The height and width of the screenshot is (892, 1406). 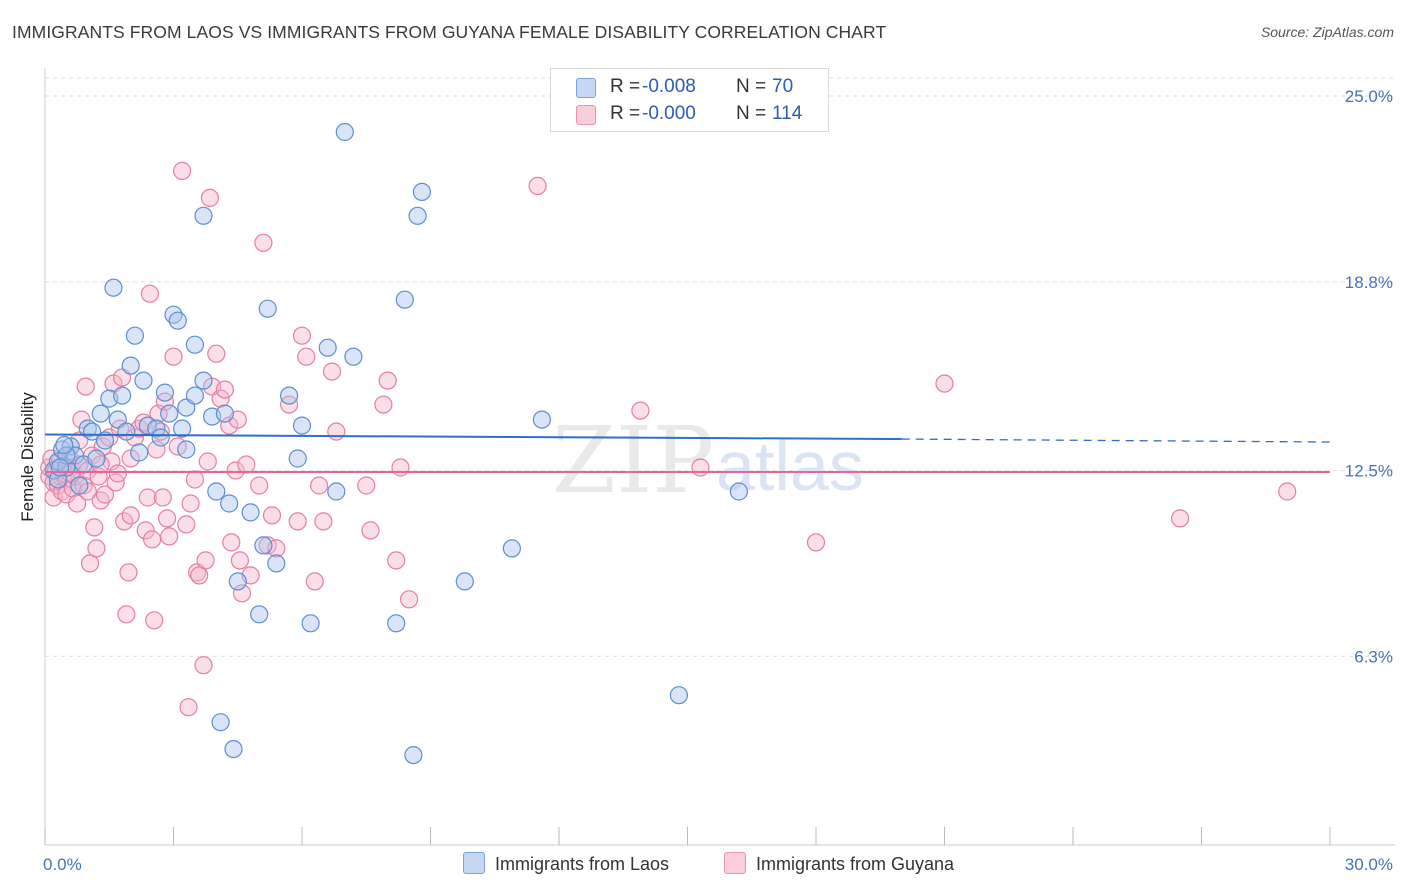 I want to click on stats-legend: R = -0.008 N = 70 R = -0.000 N = 114, so click(x=689, y=100).